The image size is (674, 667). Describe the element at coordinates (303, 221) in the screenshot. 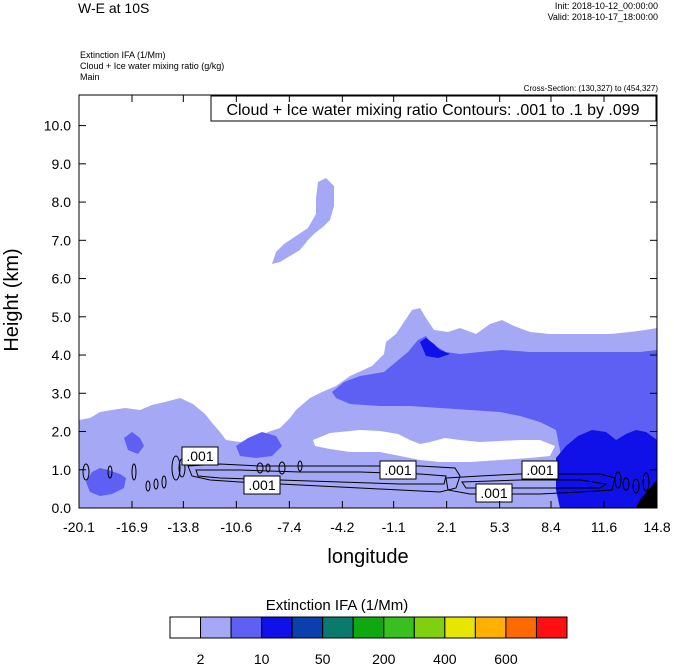

I see `extinction-region-level-2-upper` at that location.